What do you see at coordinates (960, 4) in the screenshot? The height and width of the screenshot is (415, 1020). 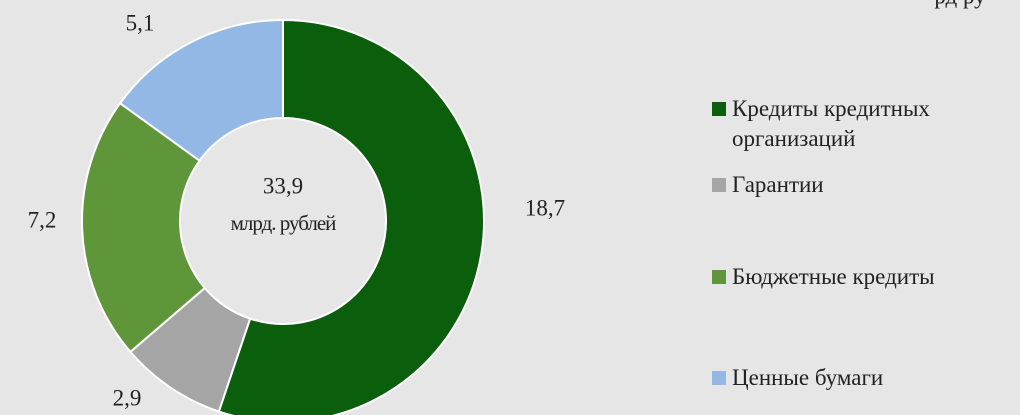 I see `corner-text: рд ру` at bounding box center [960, 4].